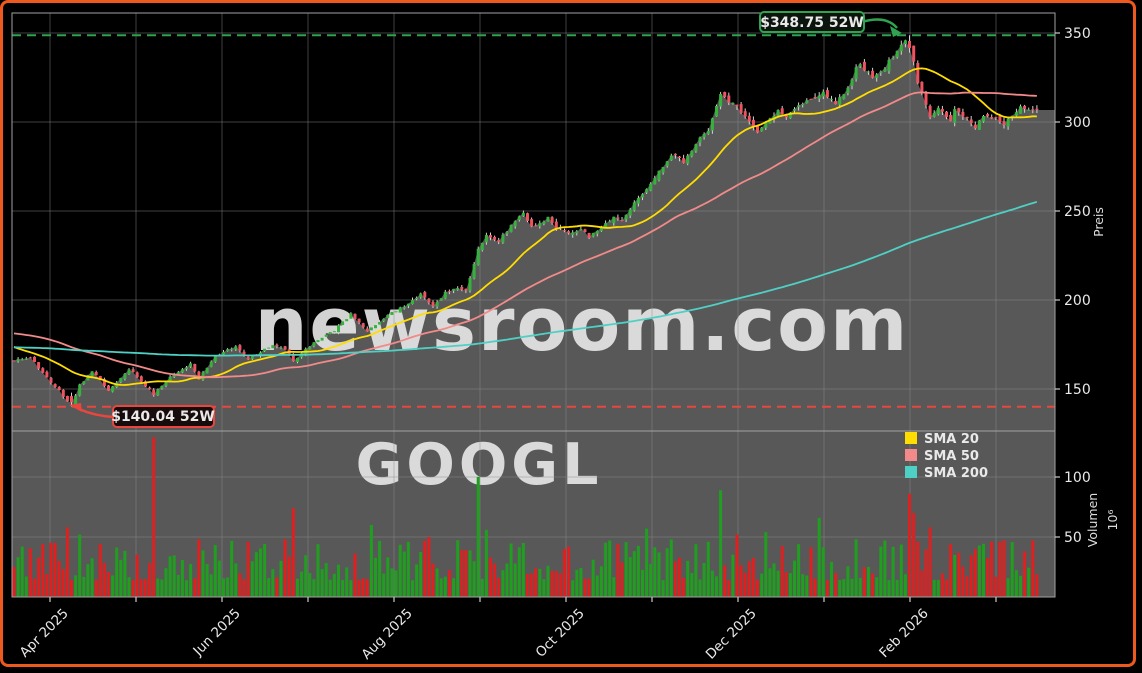  I want to click on annotation-52w-high: $348.75 52W, so click(830, 24).